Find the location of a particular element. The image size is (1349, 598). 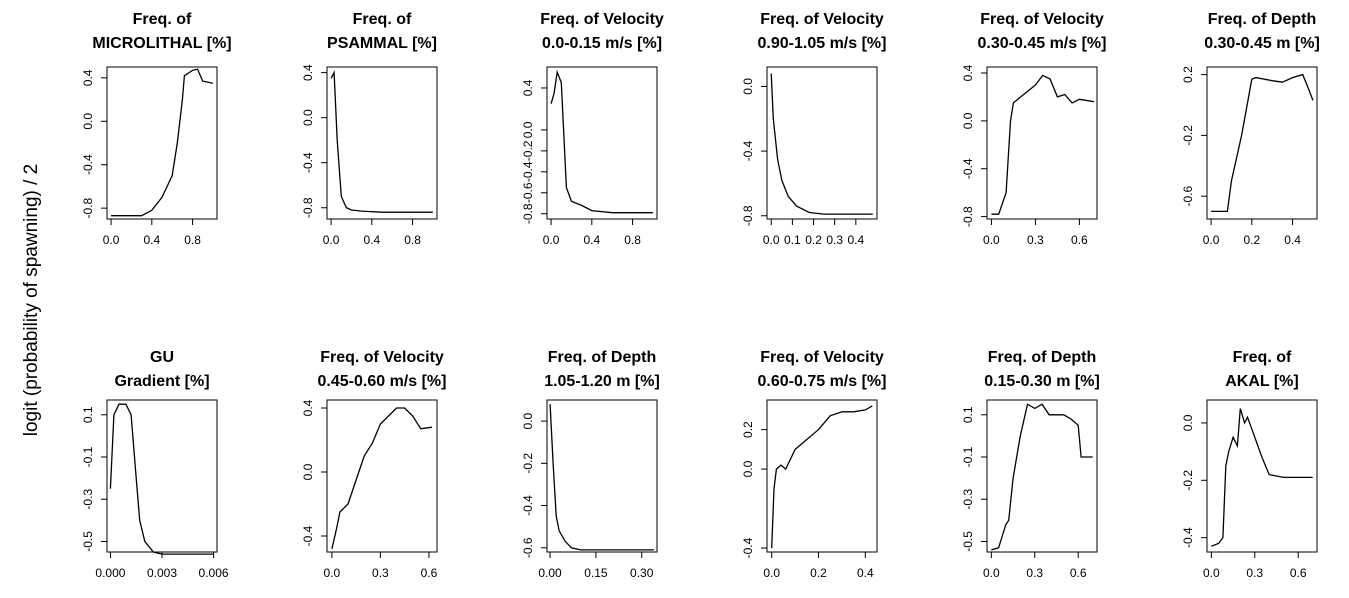

x-tick-label: 0.003 is located at coordinates (162, 573).